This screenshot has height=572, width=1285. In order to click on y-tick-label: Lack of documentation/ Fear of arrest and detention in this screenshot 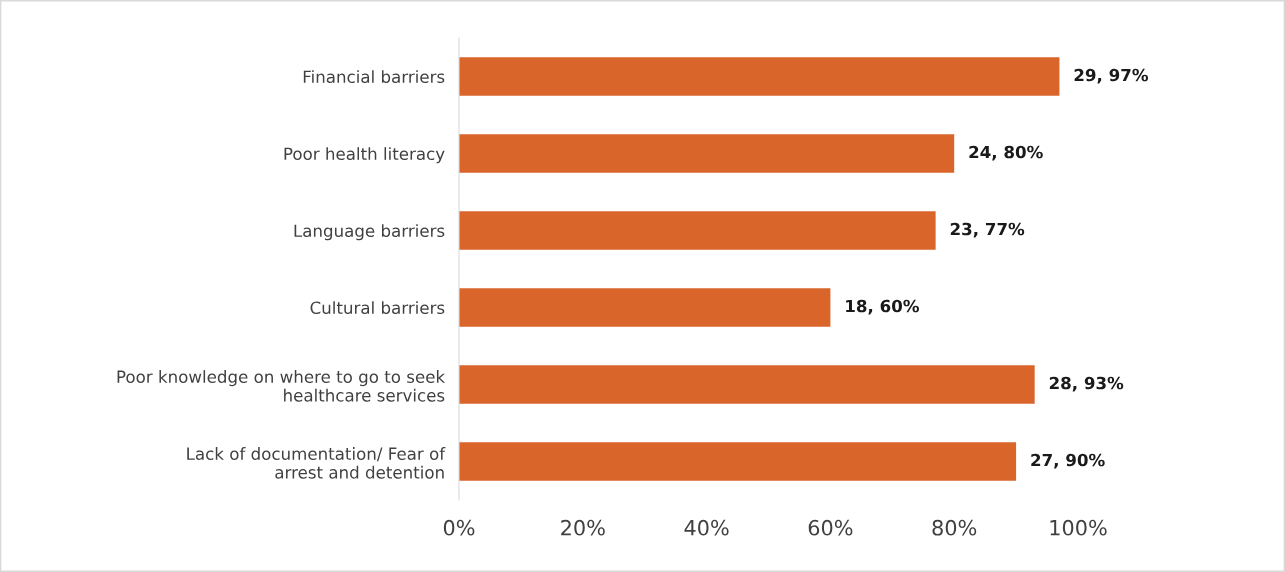, I will do `click(316, 463)`.